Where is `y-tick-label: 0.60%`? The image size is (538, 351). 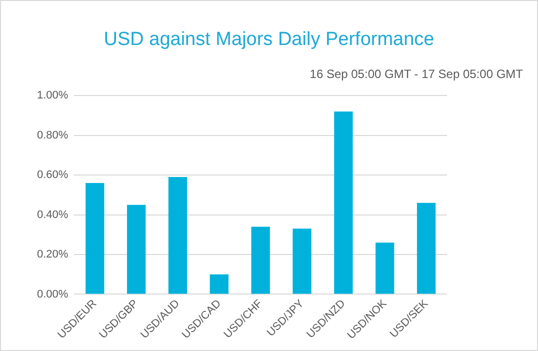 y-tick-label: 0.60% is located at coordinates (52, 175).